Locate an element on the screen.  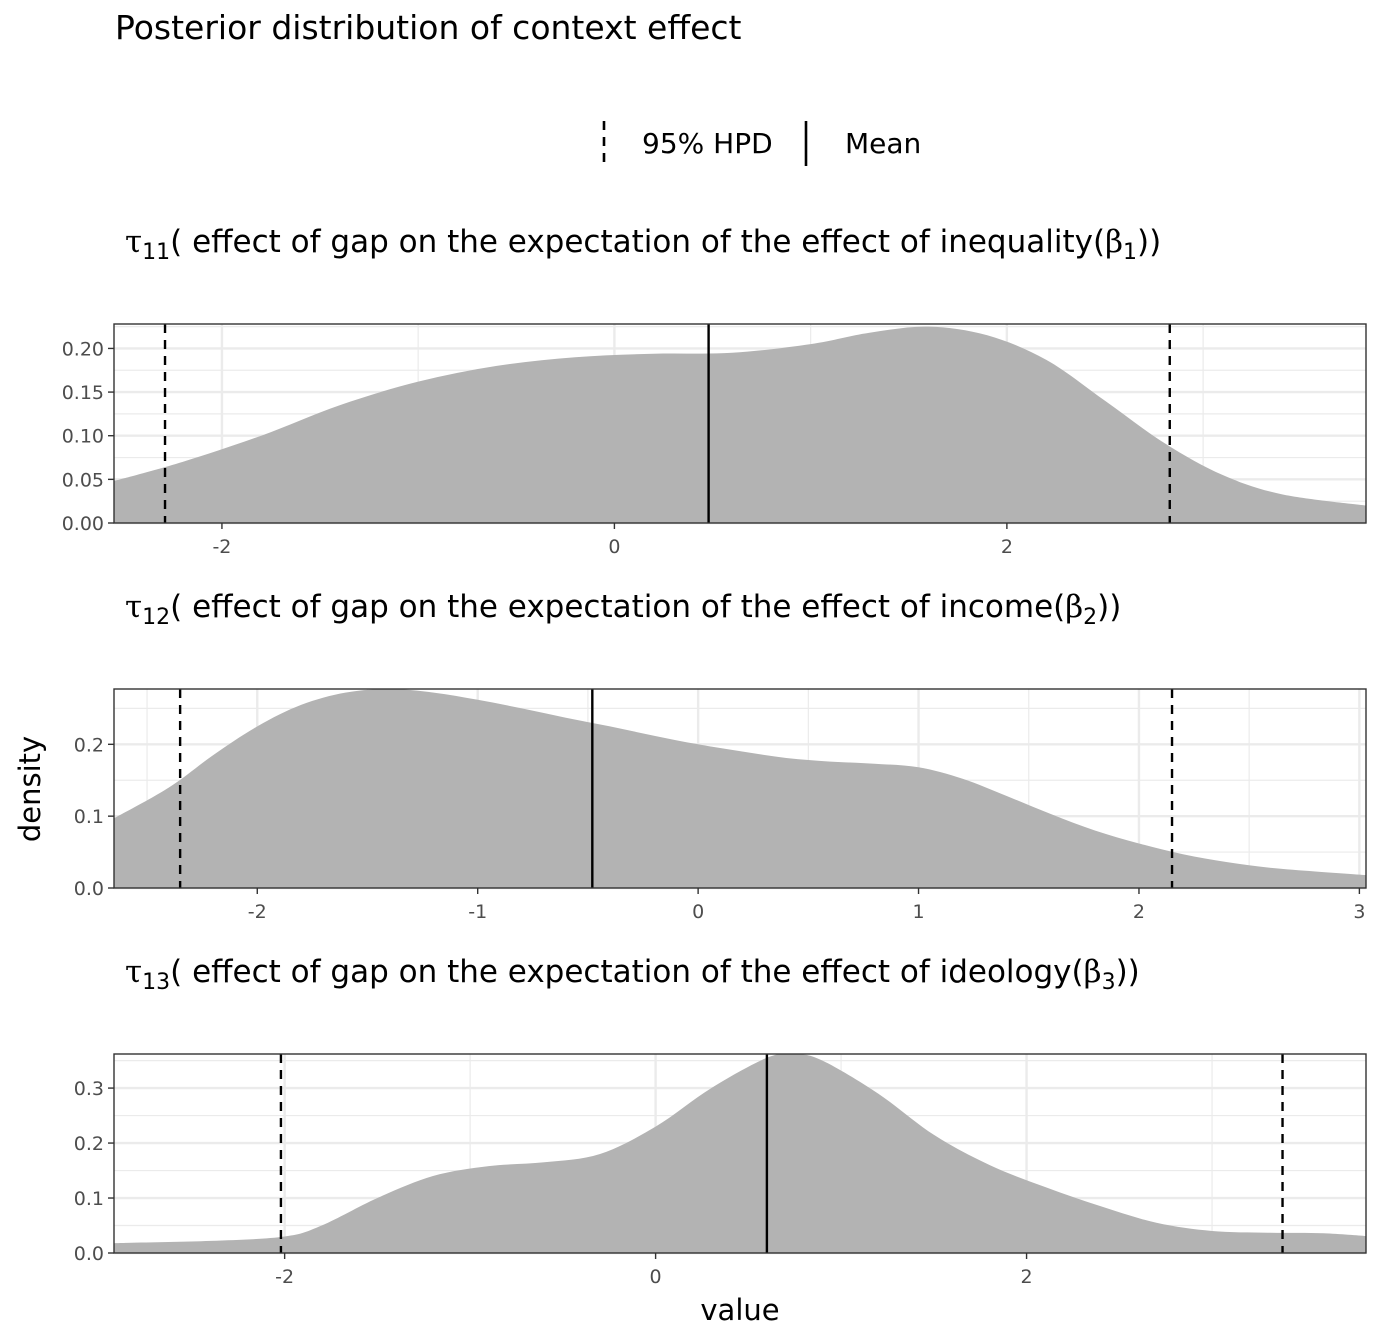
y-tick-label: 0.10 is located at coordinates (83, 437).